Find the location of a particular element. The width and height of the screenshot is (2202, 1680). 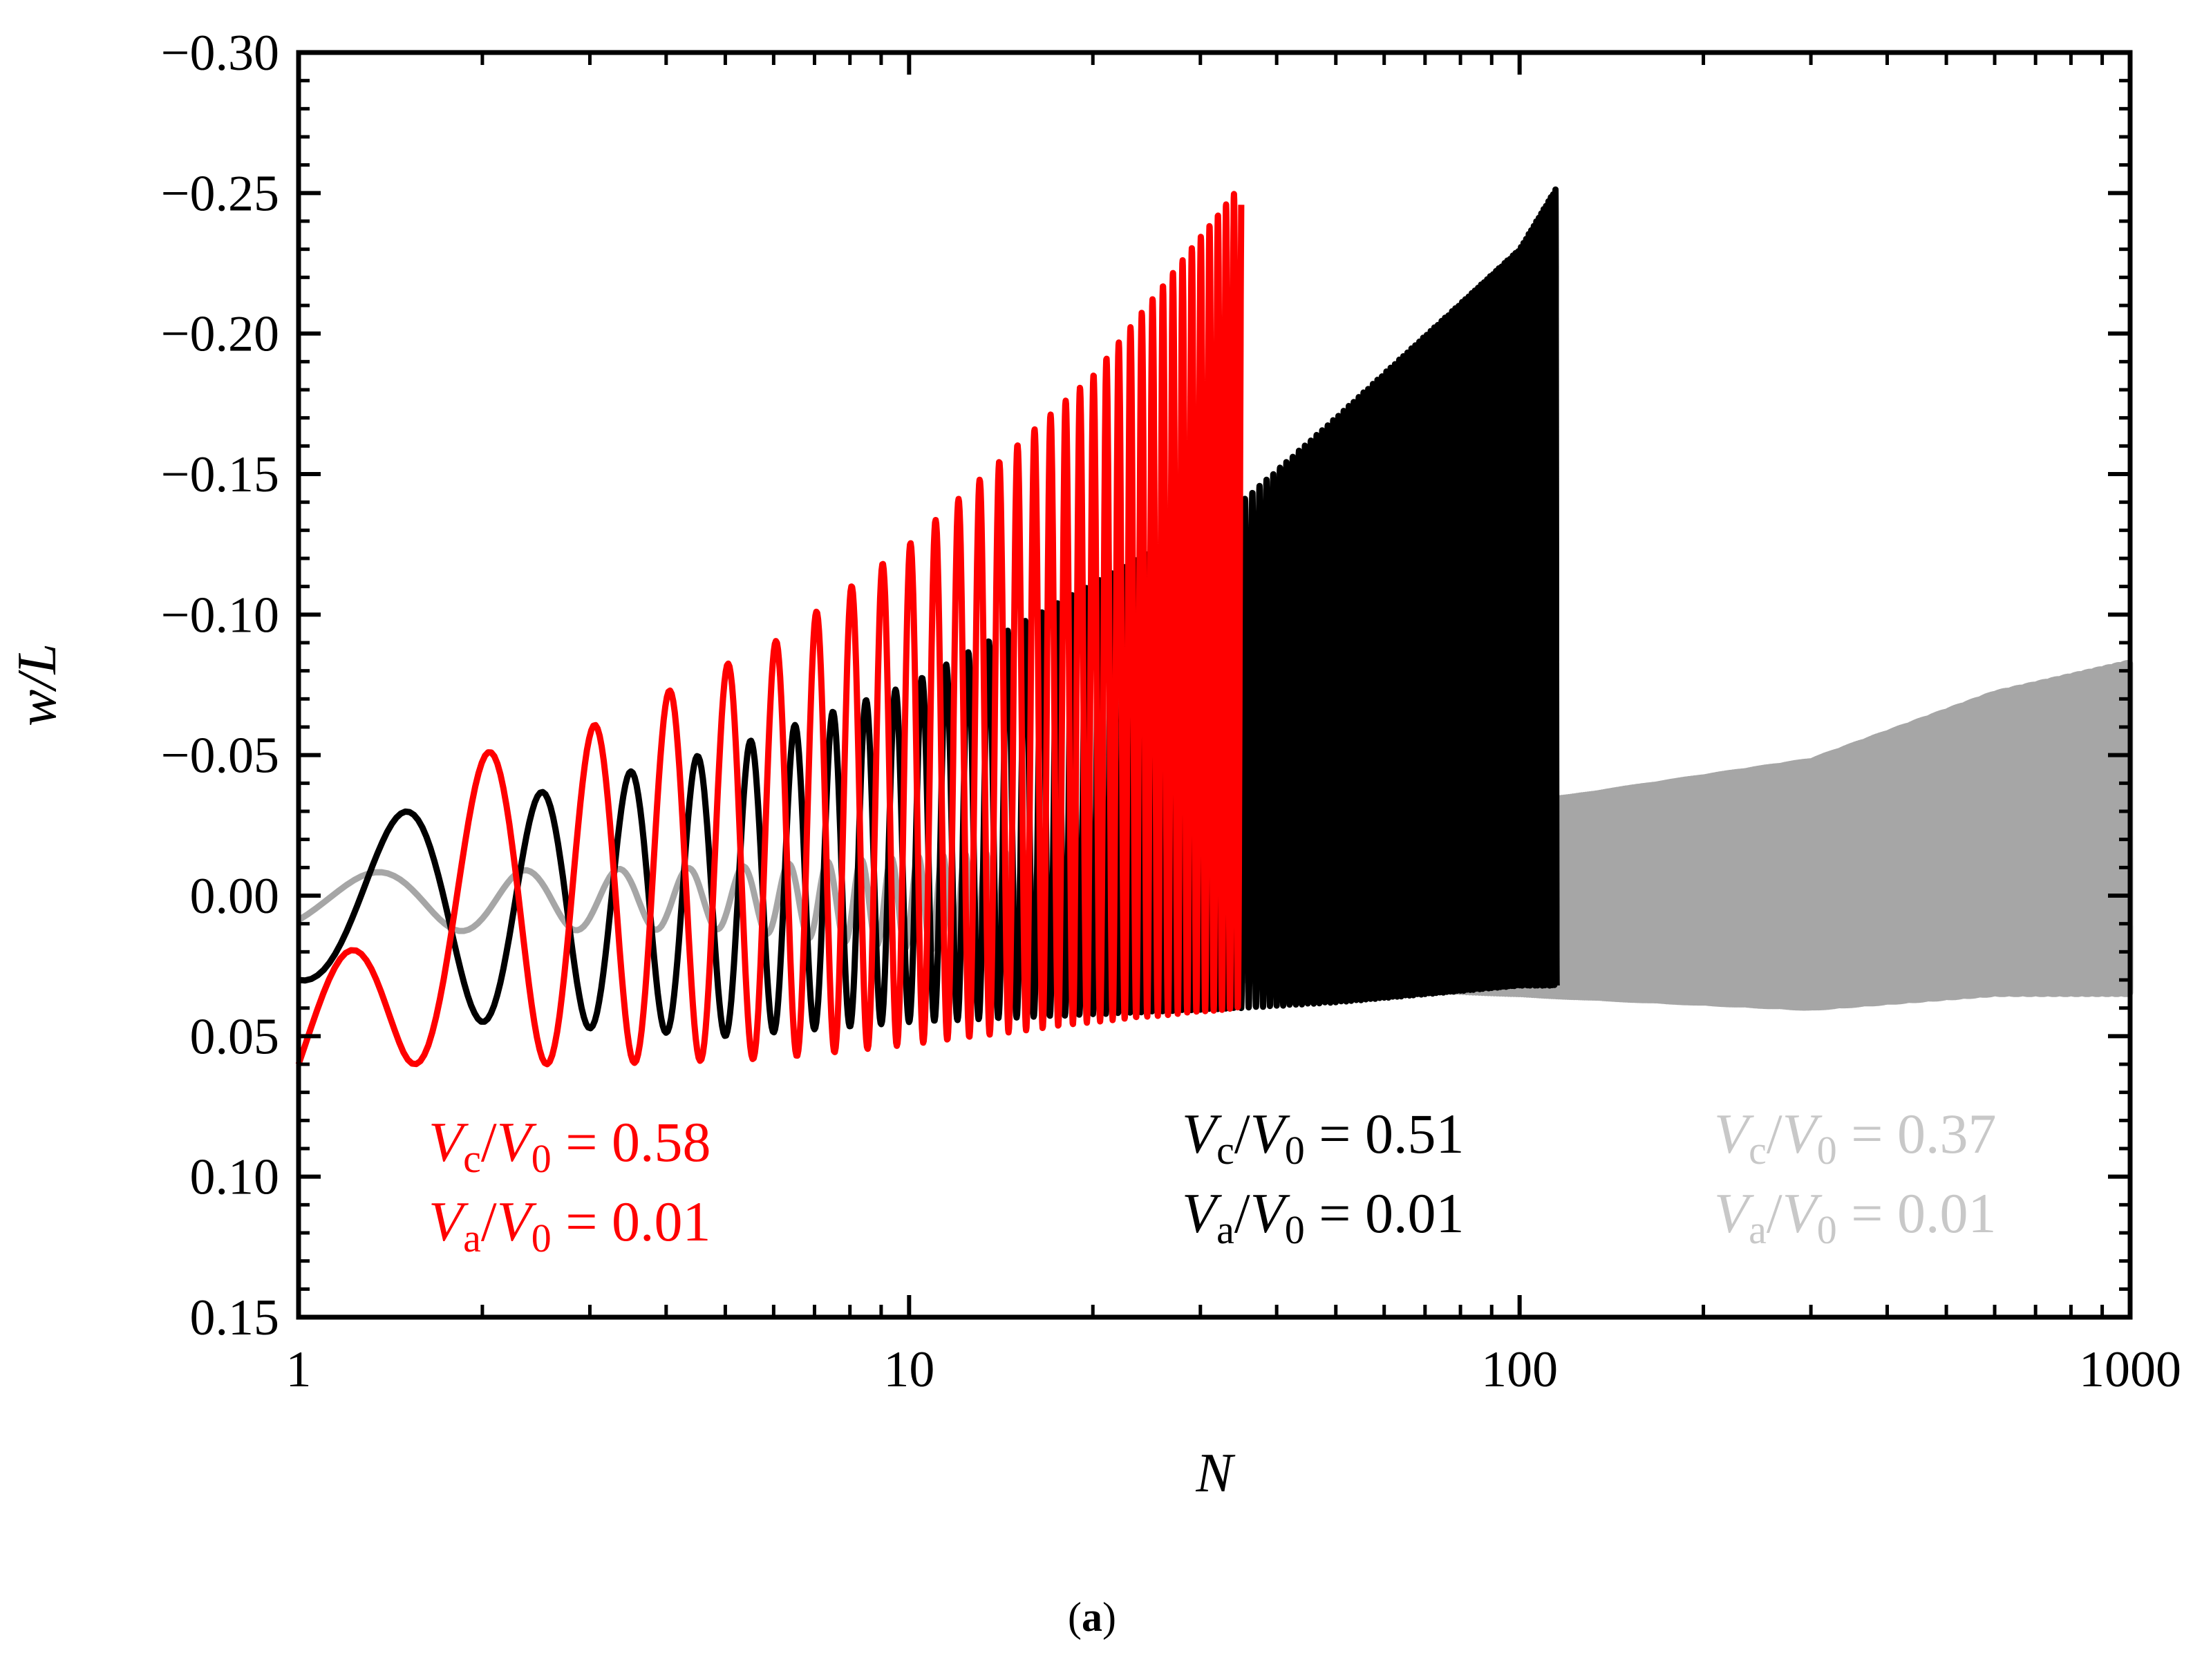

annotation-gray-line1: Vc/V0 = 0.37 is located at coordinates (1855, 1137).